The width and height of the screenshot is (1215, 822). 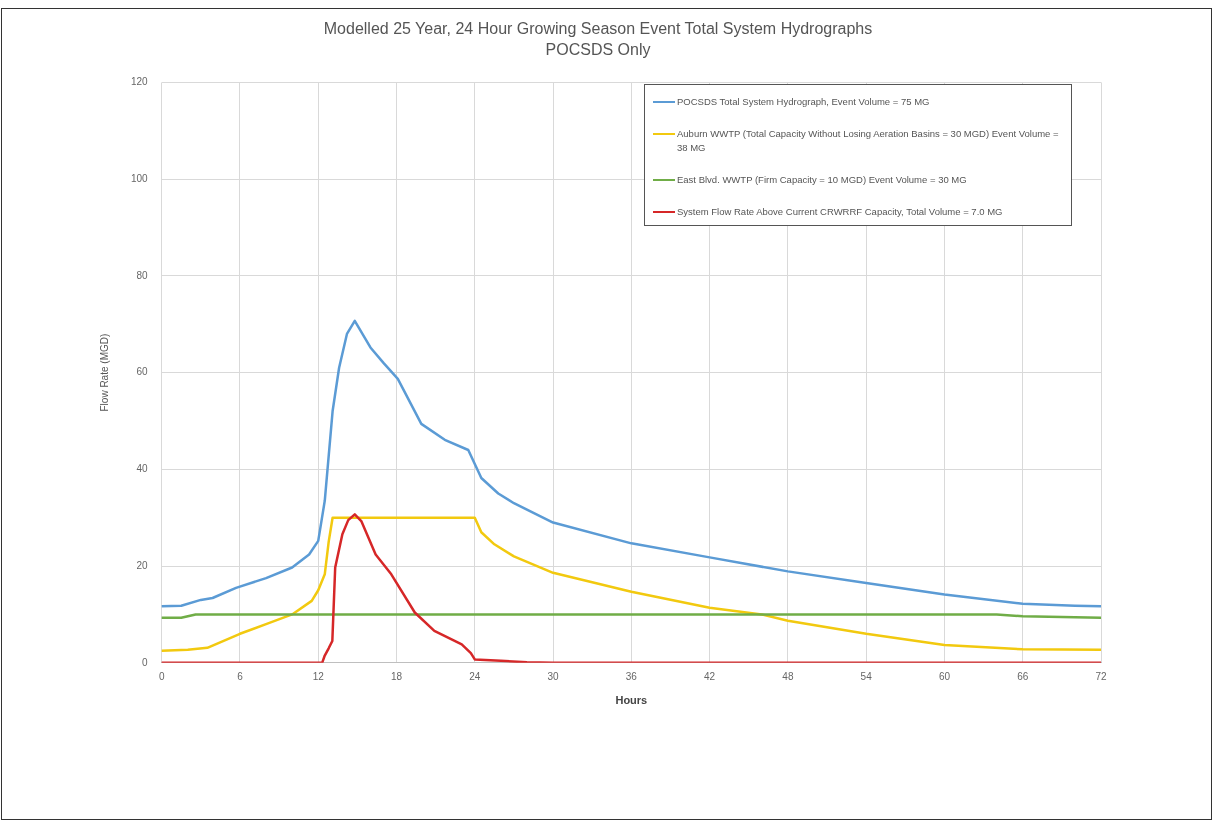 What do you see at coordinates (140, 178) in the screenshot?
I see `y-tick-label: 100` at bounding box center [140, 178].